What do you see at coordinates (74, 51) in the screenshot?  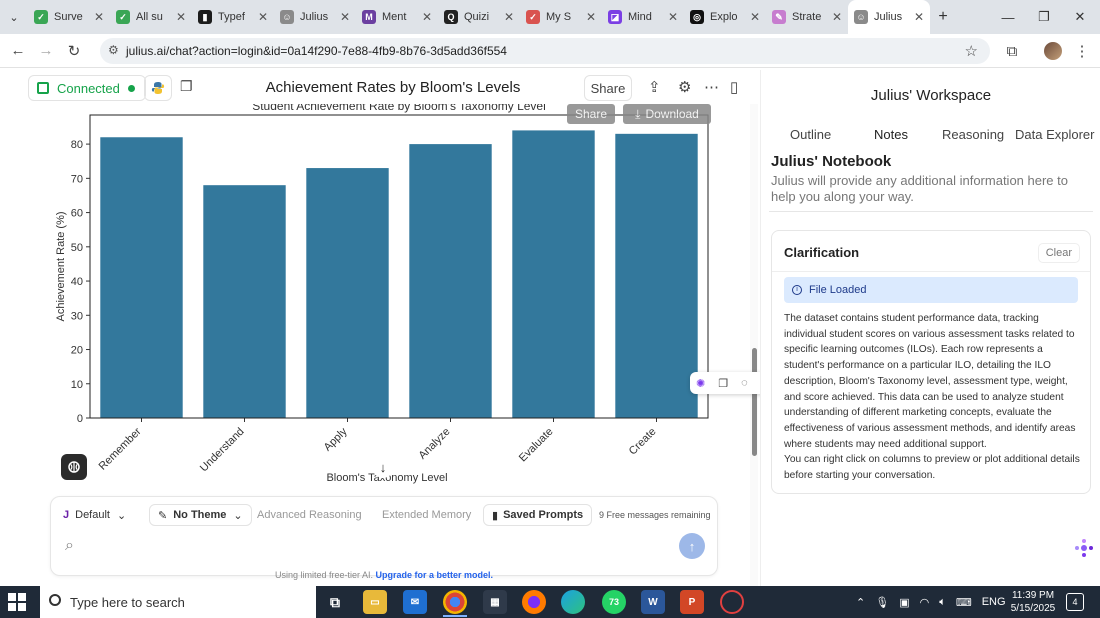 I see `reload-icon: ↻` at bounding box center [74, 51].